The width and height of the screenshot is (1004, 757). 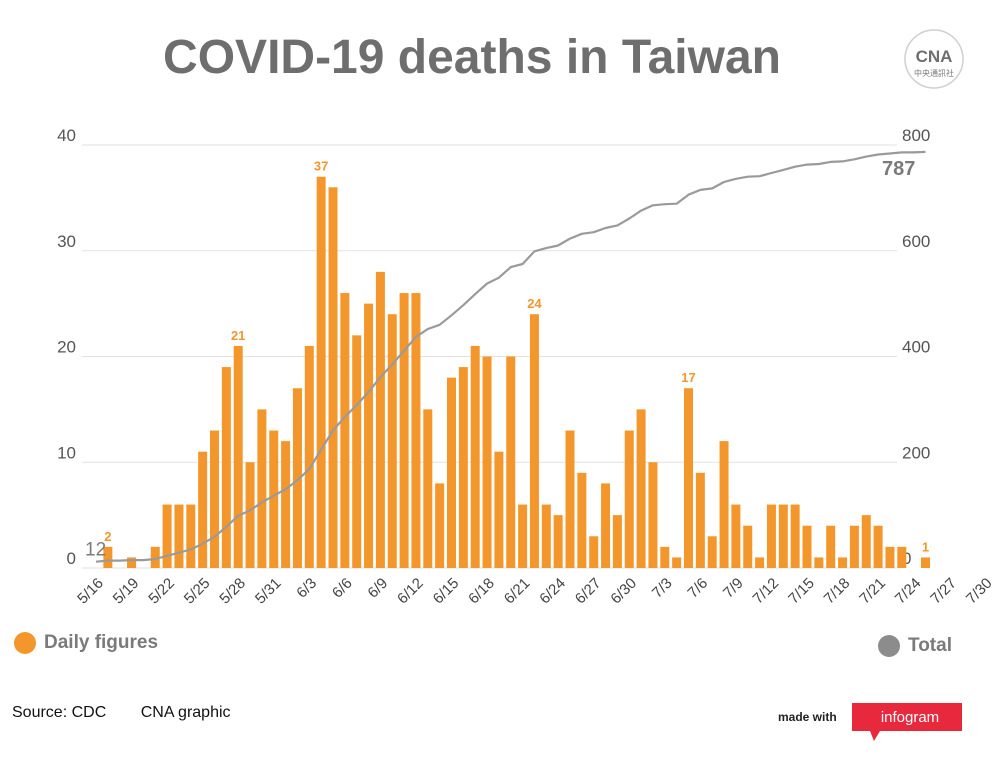 What do you see at coordinates (306, 588) in the screenshot?
I see `x-tick-label: 6/3` at bounding box center [306, 588].